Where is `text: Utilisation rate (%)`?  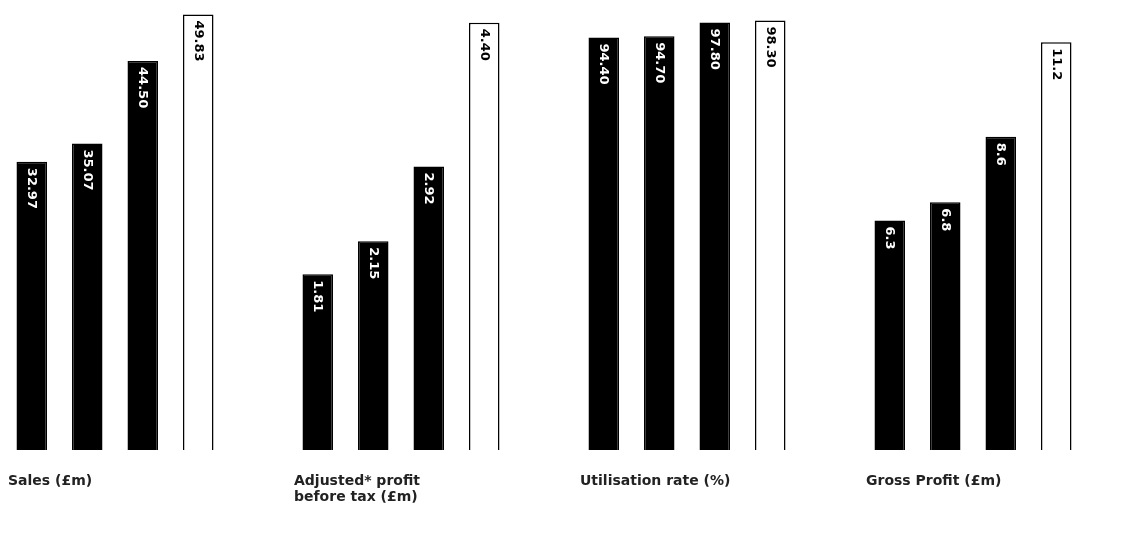 text: Utilisation rate (%) is located at coordinates (656, 480).